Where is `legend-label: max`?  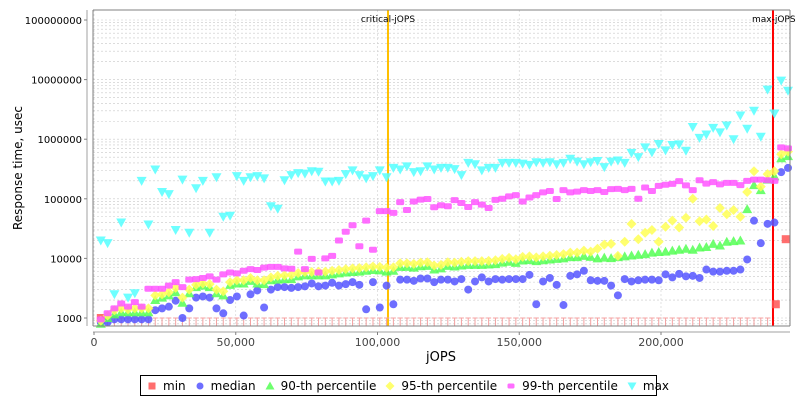 legend-label: max is located at coordinates (656, 385).